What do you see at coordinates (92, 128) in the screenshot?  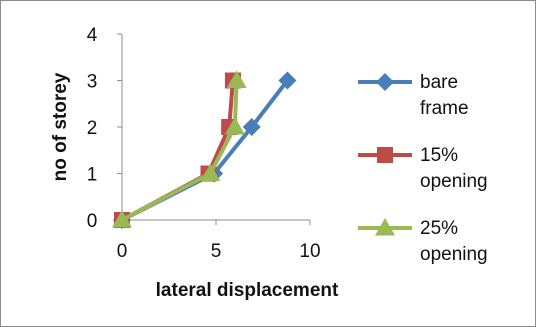 I see `y-tick-label: 2` at bounding box center [92, 128].